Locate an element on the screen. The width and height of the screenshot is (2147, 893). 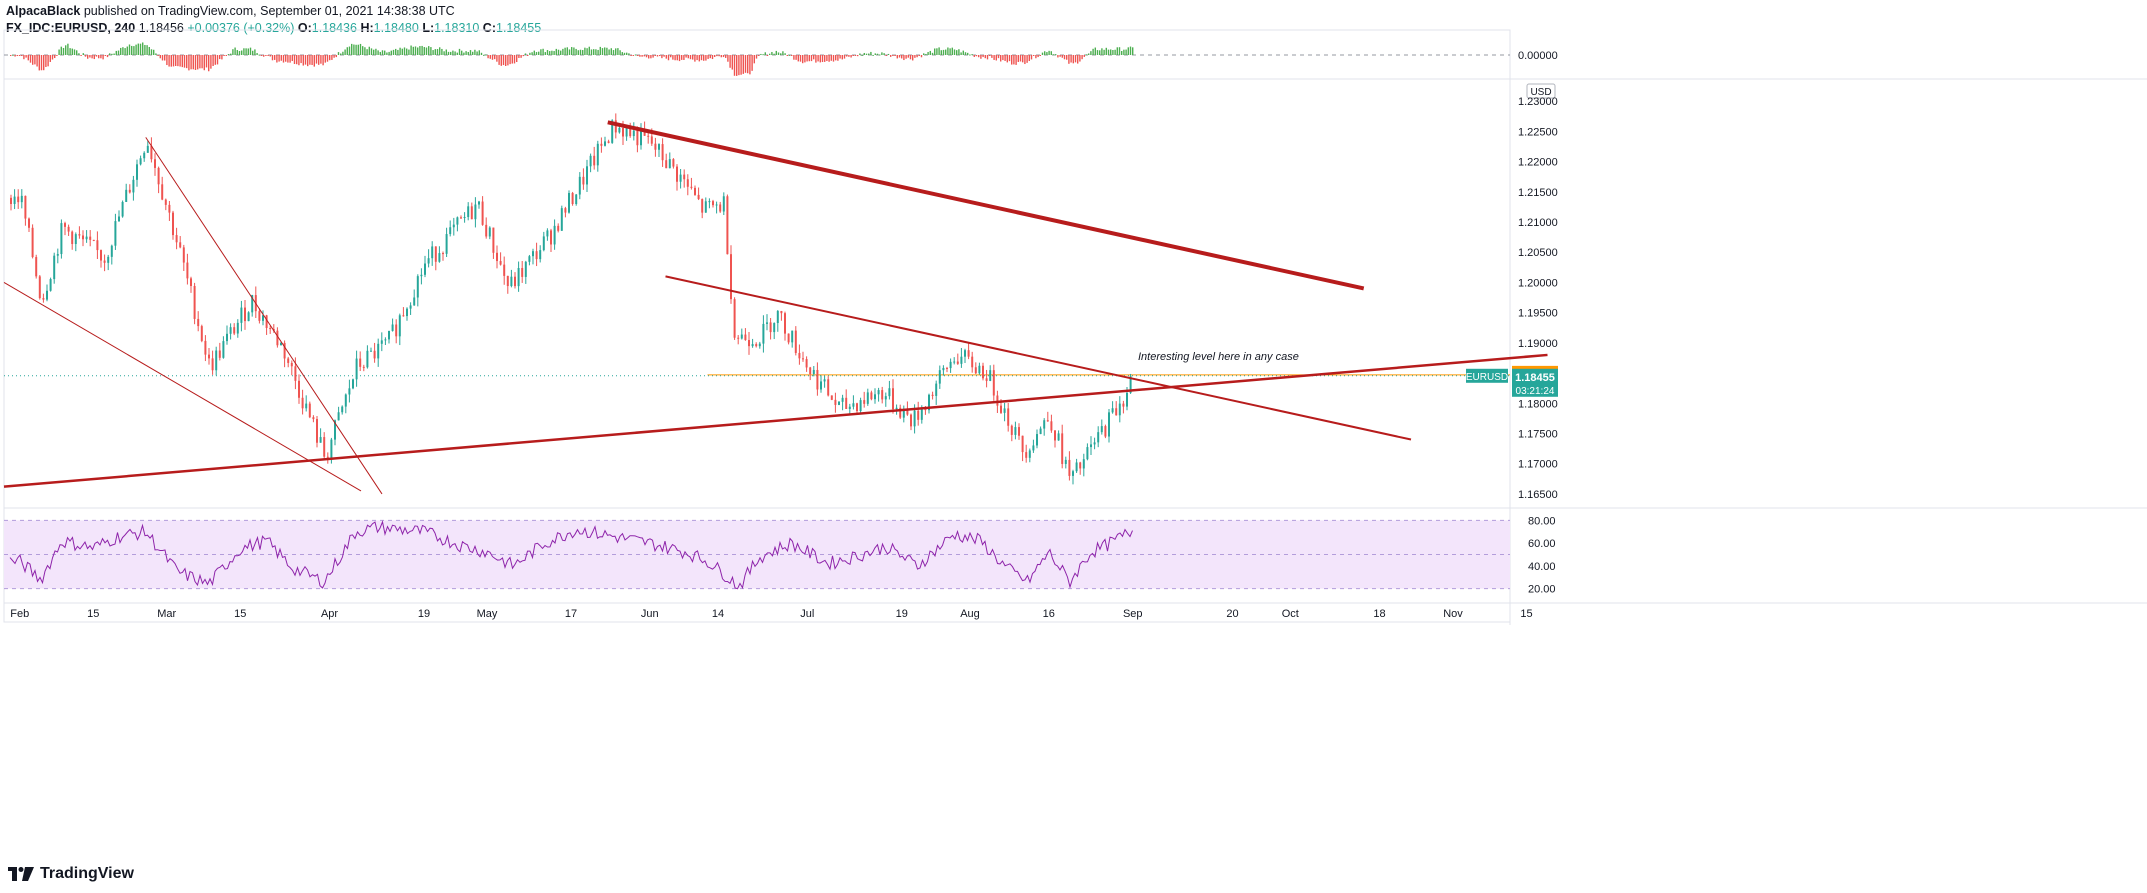
time-tick-label: Oct is located at coordinates (1290, 614).